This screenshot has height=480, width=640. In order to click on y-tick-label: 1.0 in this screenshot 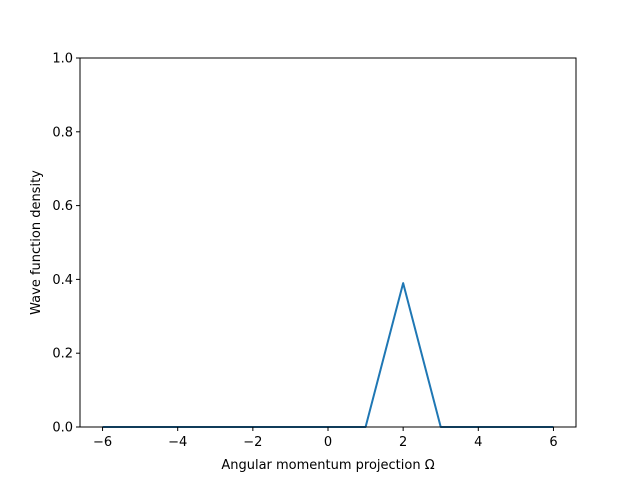, I will do `click(62, 59)`.